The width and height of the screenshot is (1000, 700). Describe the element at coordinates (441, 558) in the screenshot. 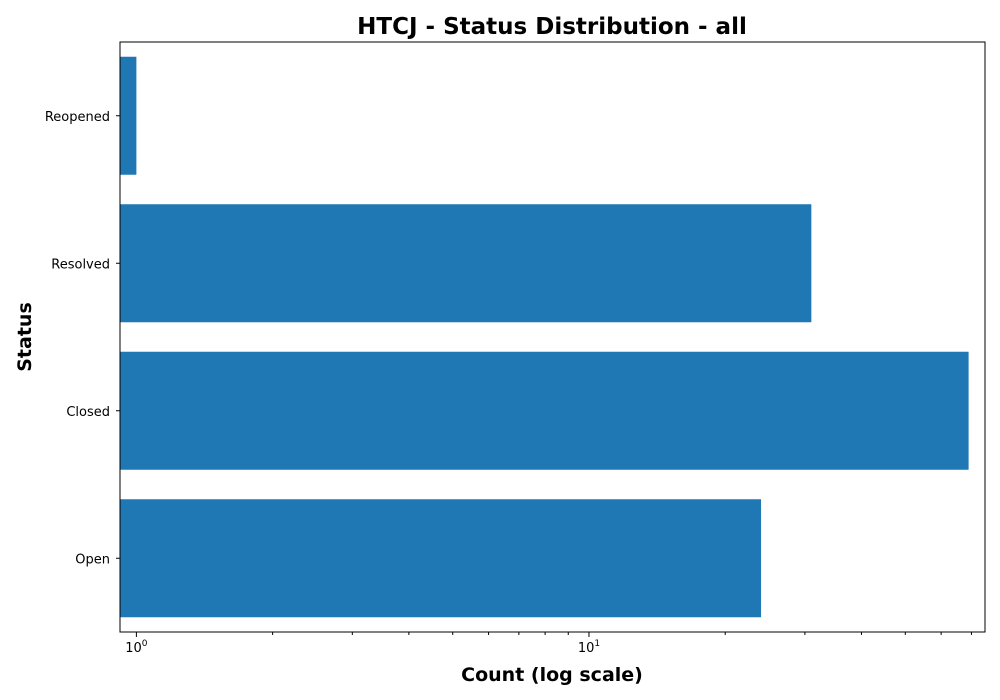

I see `bar-open` at that location.